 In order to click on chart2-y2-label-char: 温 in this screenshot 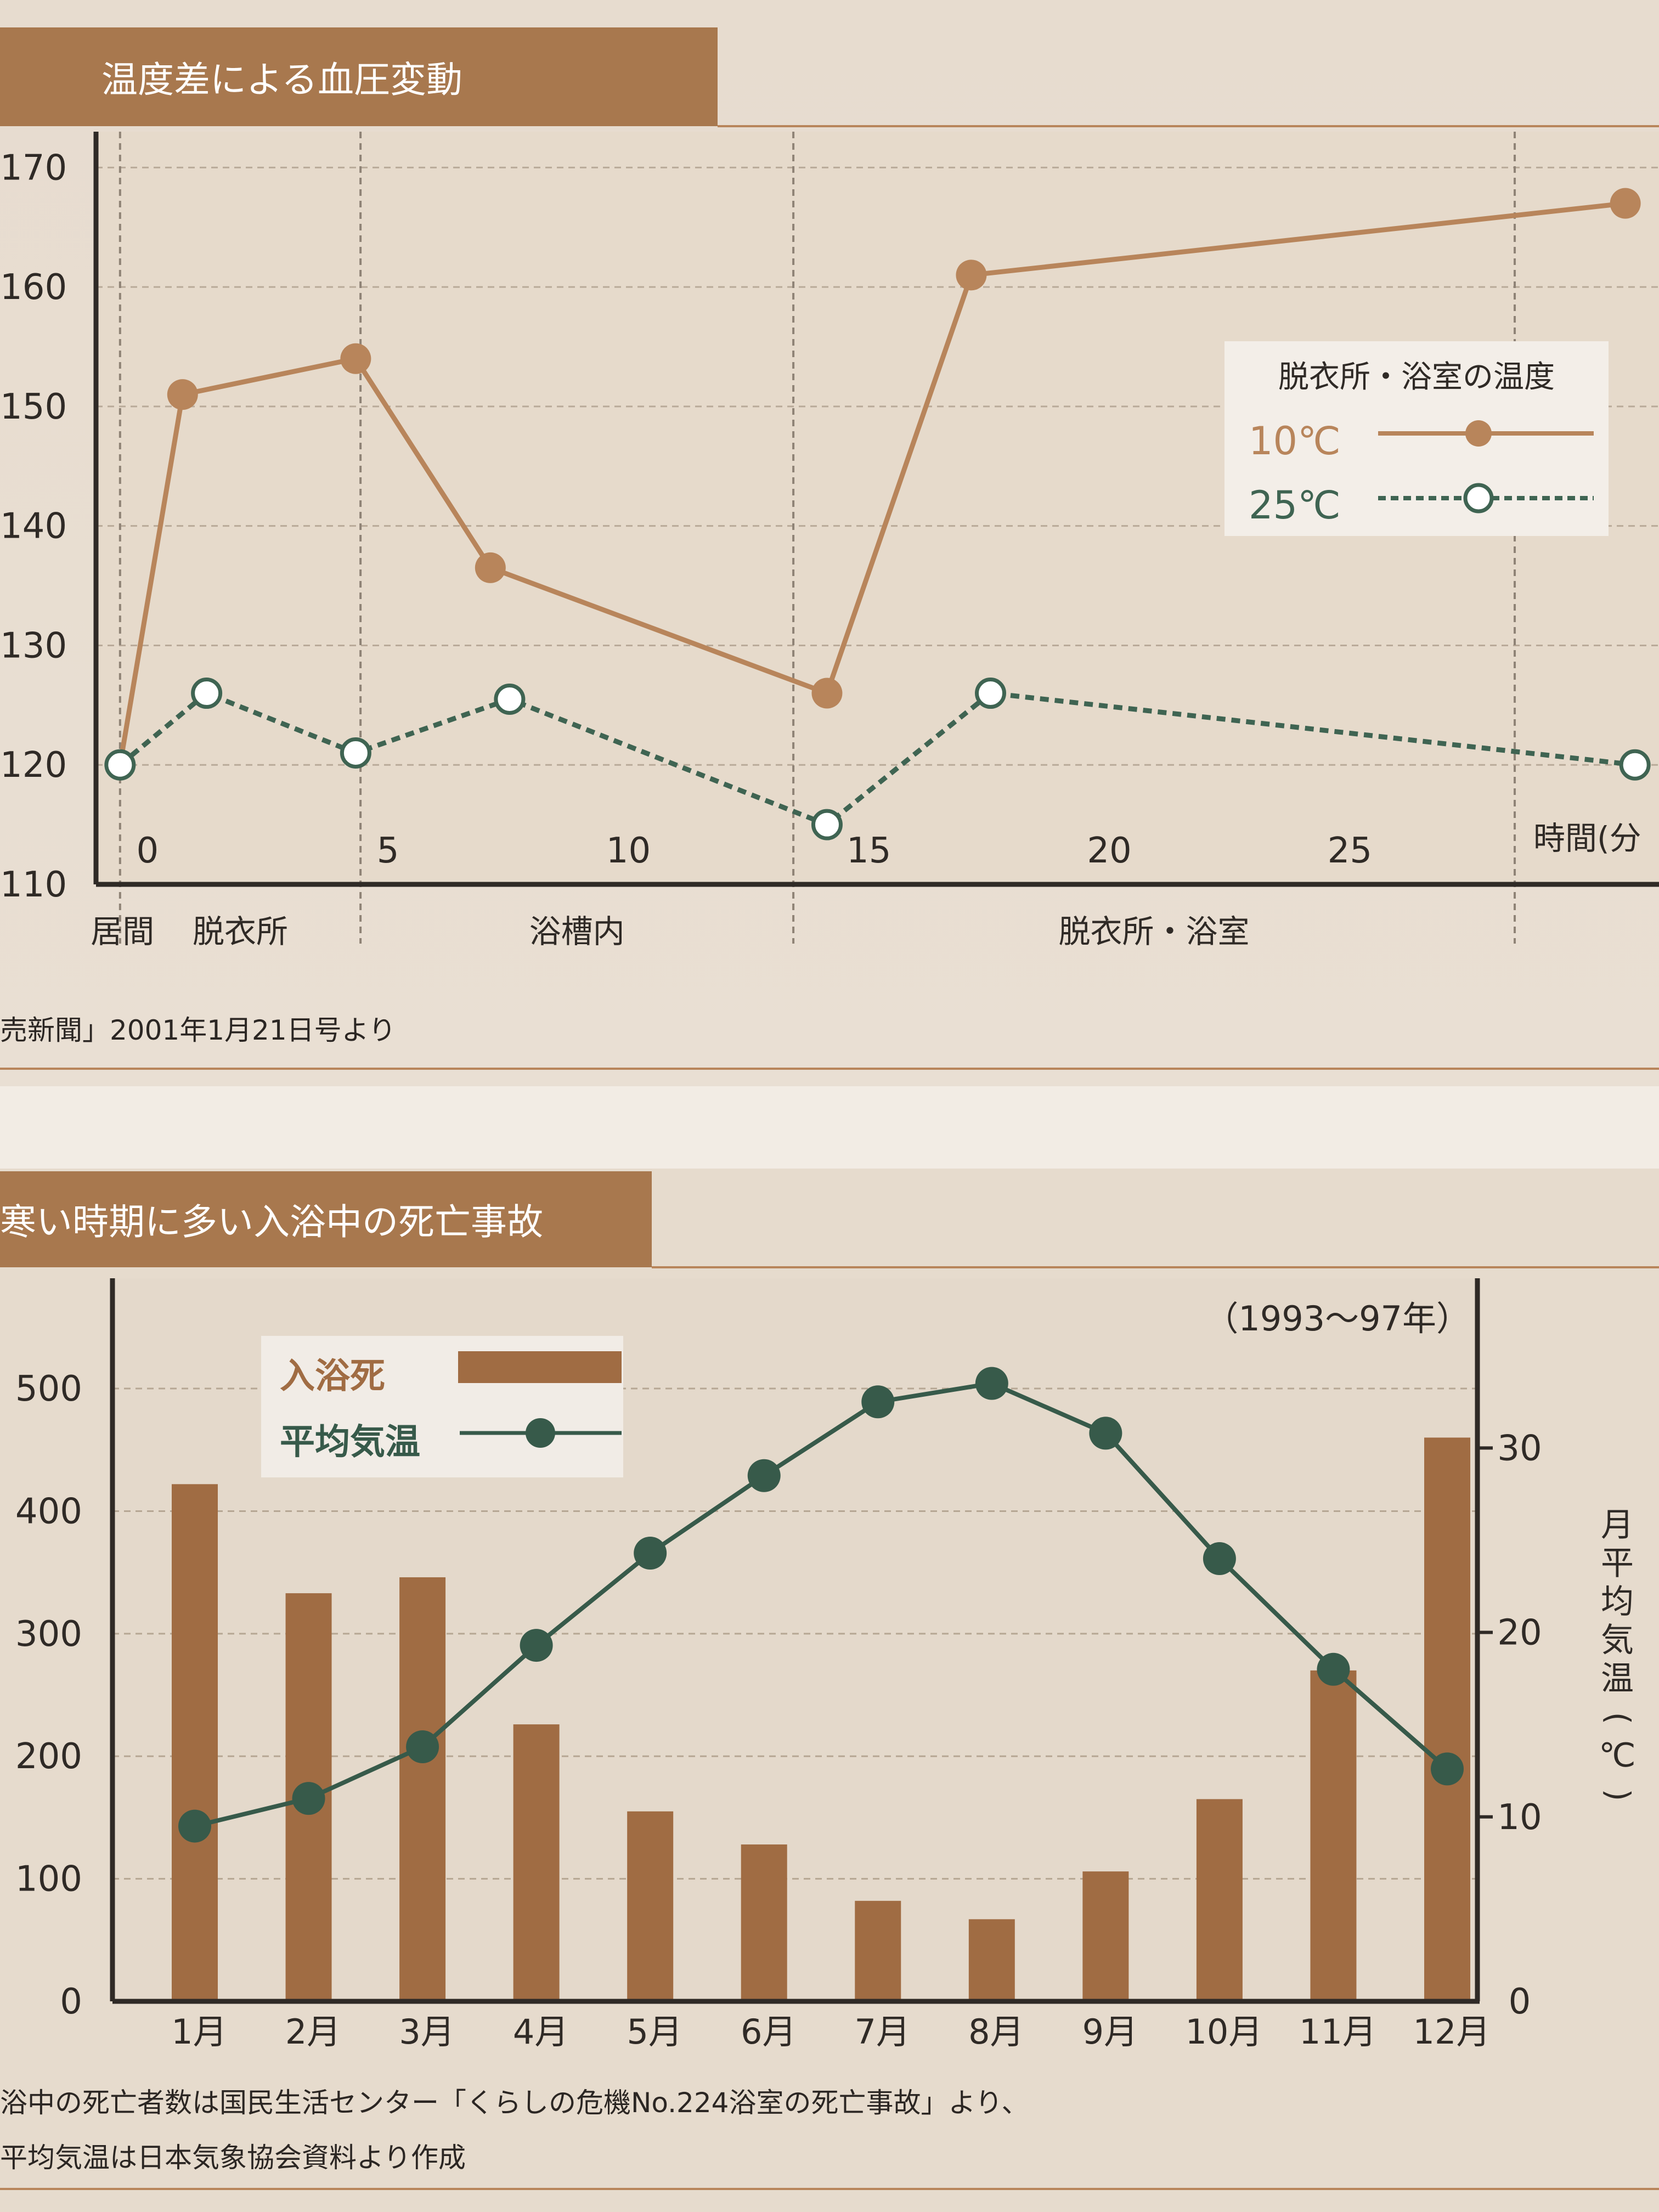, I will do `click(1617, 1679)`.